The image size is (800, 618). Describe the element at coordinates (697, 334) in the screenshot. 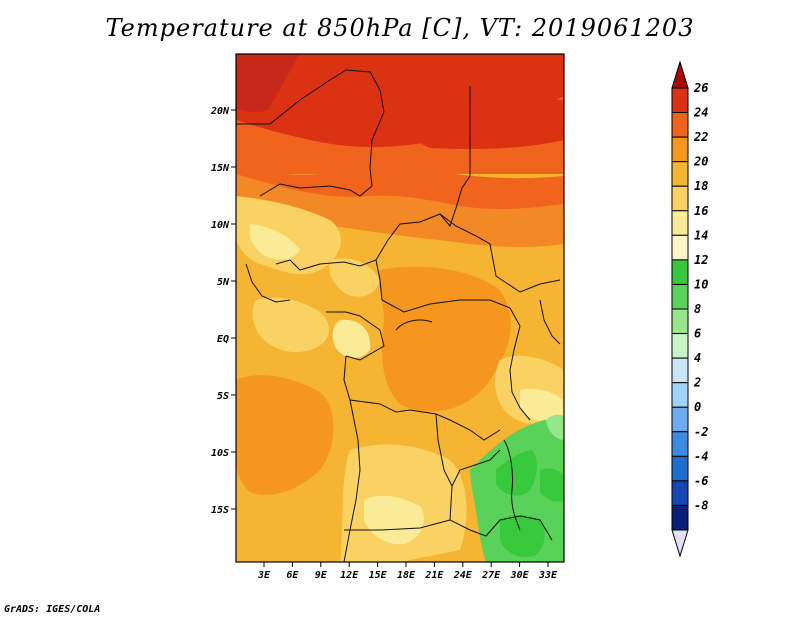

I see `colorbar-label: 6` at that location.